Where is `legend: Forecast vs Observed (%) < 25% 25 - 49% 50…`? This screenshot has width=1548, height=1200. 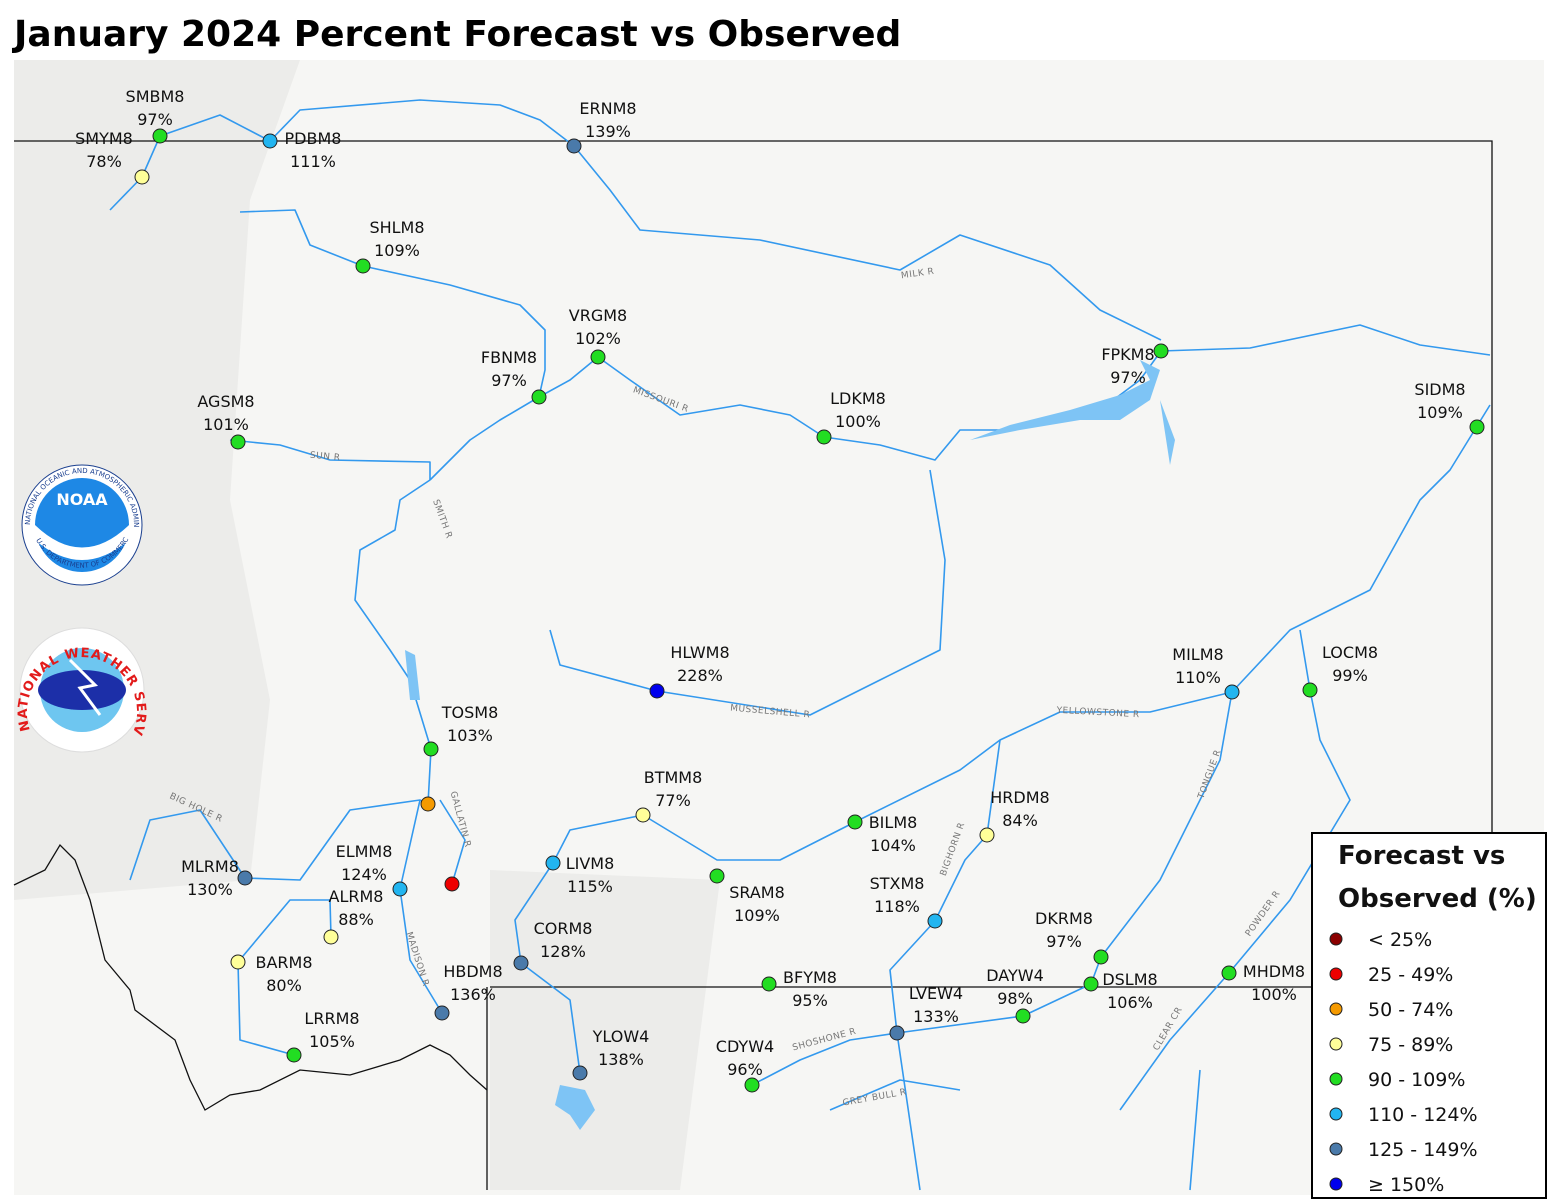 legend: Forecast vs Observed (%) < 25% 25 - 49% 50… is located at coordinates (1429, 1015).